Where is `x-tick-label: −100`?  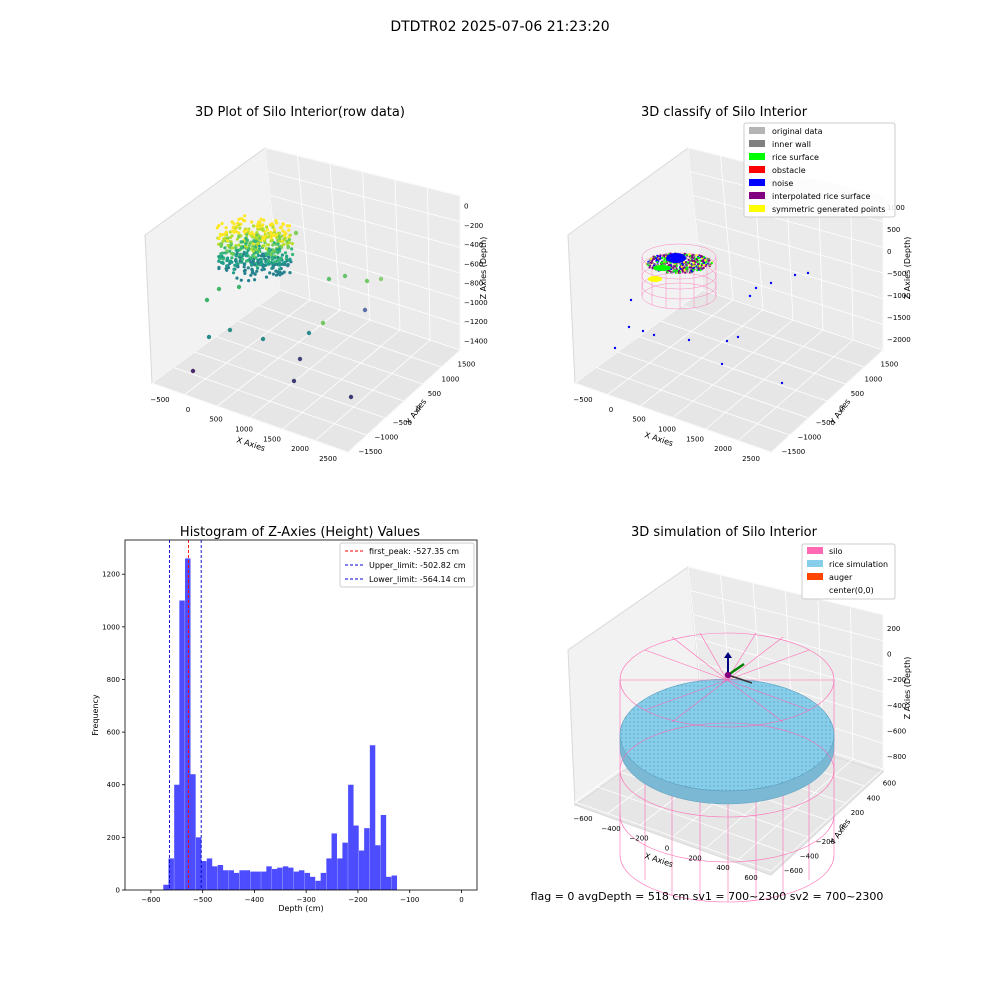
x-tick-label: −100 is located at coordinates (409, 900).